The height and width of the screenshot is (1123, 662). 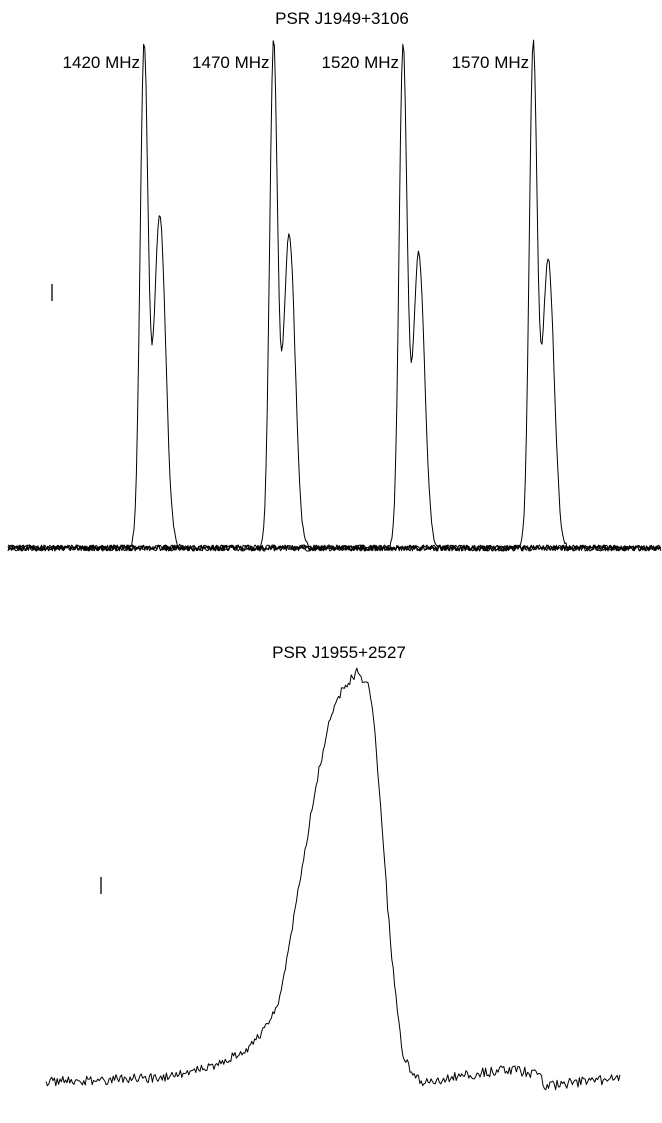 I want to click on frequency-labels: 1420 MHz 1470 MHz 1520 MHz 1570 MHz, so click(x=296, y=62).